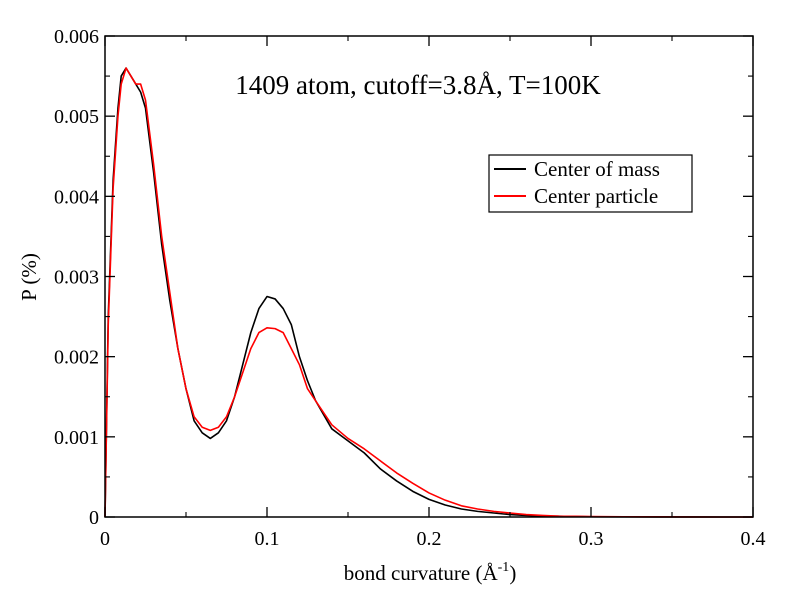 The image size is (792, 612). Describe the element at coordinates (105, 539) in the screenshot. I see `x-tick-label: 0` at that location.